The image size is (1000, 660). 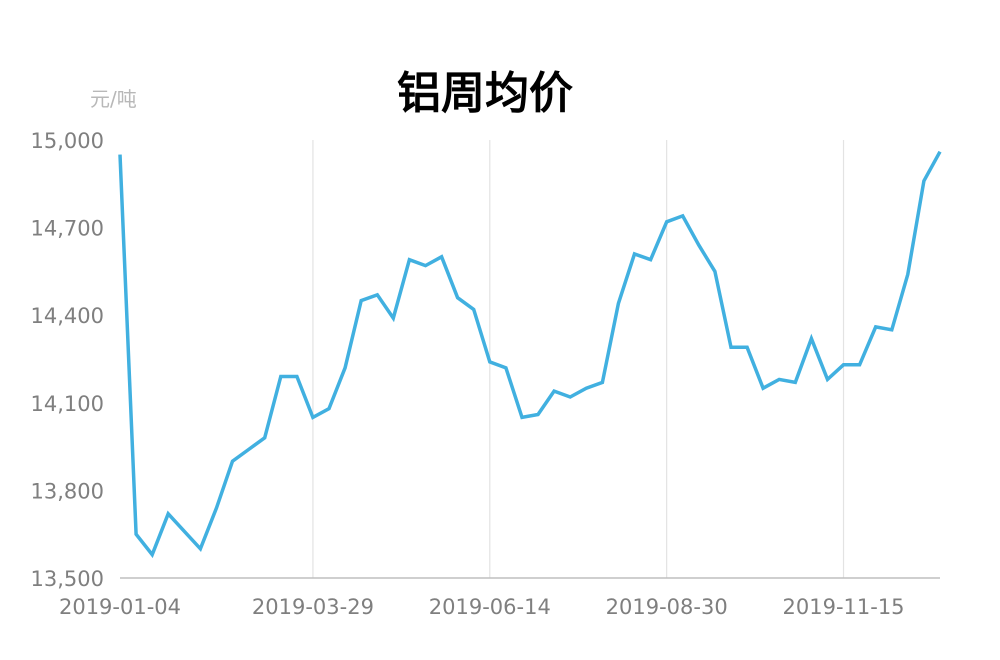 What do you see at coordinates (313, 607) in the screenshot?
I see `x-tick-label: 2019-03-29` at bounding box center [313, 607].